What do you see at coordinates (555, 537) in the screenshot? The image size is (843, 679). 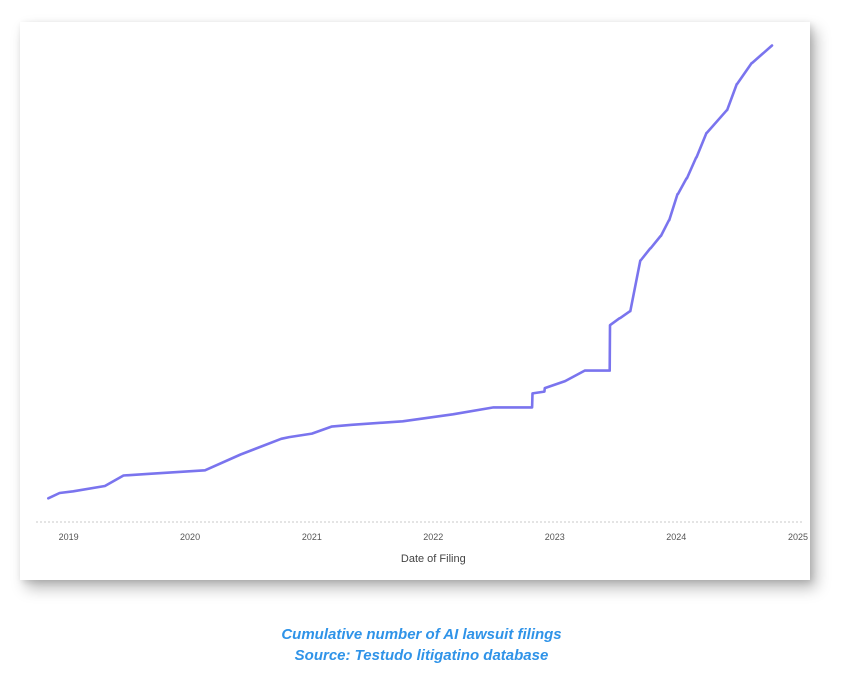 I see `x-tick-label: 2023` at bounding box center [555, 537].